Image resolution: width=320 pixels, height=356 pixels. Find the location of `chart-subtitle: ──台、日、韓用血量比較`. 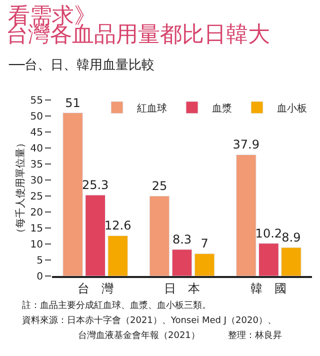

chart-subtitle: ──台、日、韓用血量比較 is located at coordinates (81, 65).